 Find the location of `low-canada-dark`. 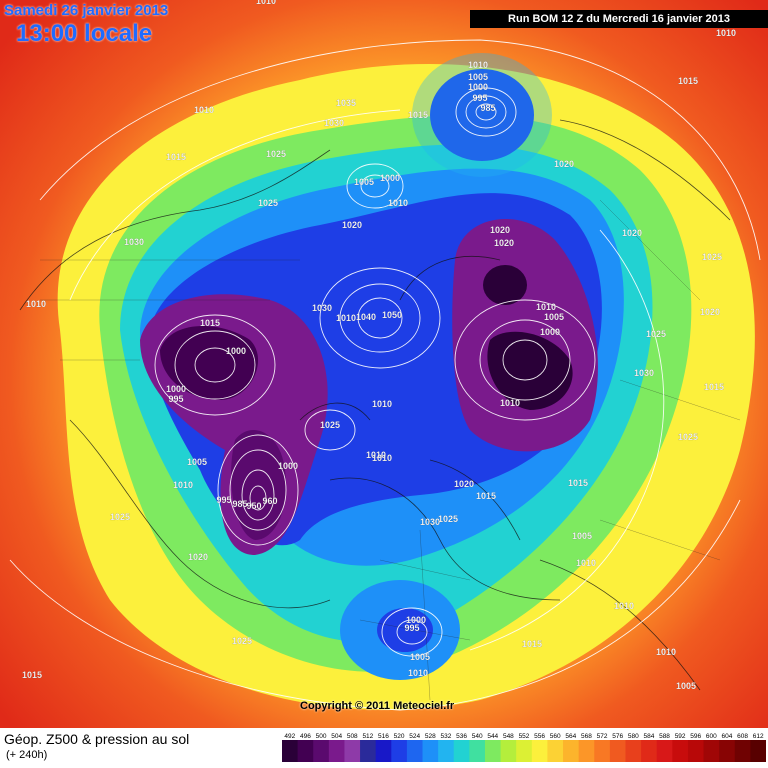

low-canada-dark is located at coordinates (209, 363).